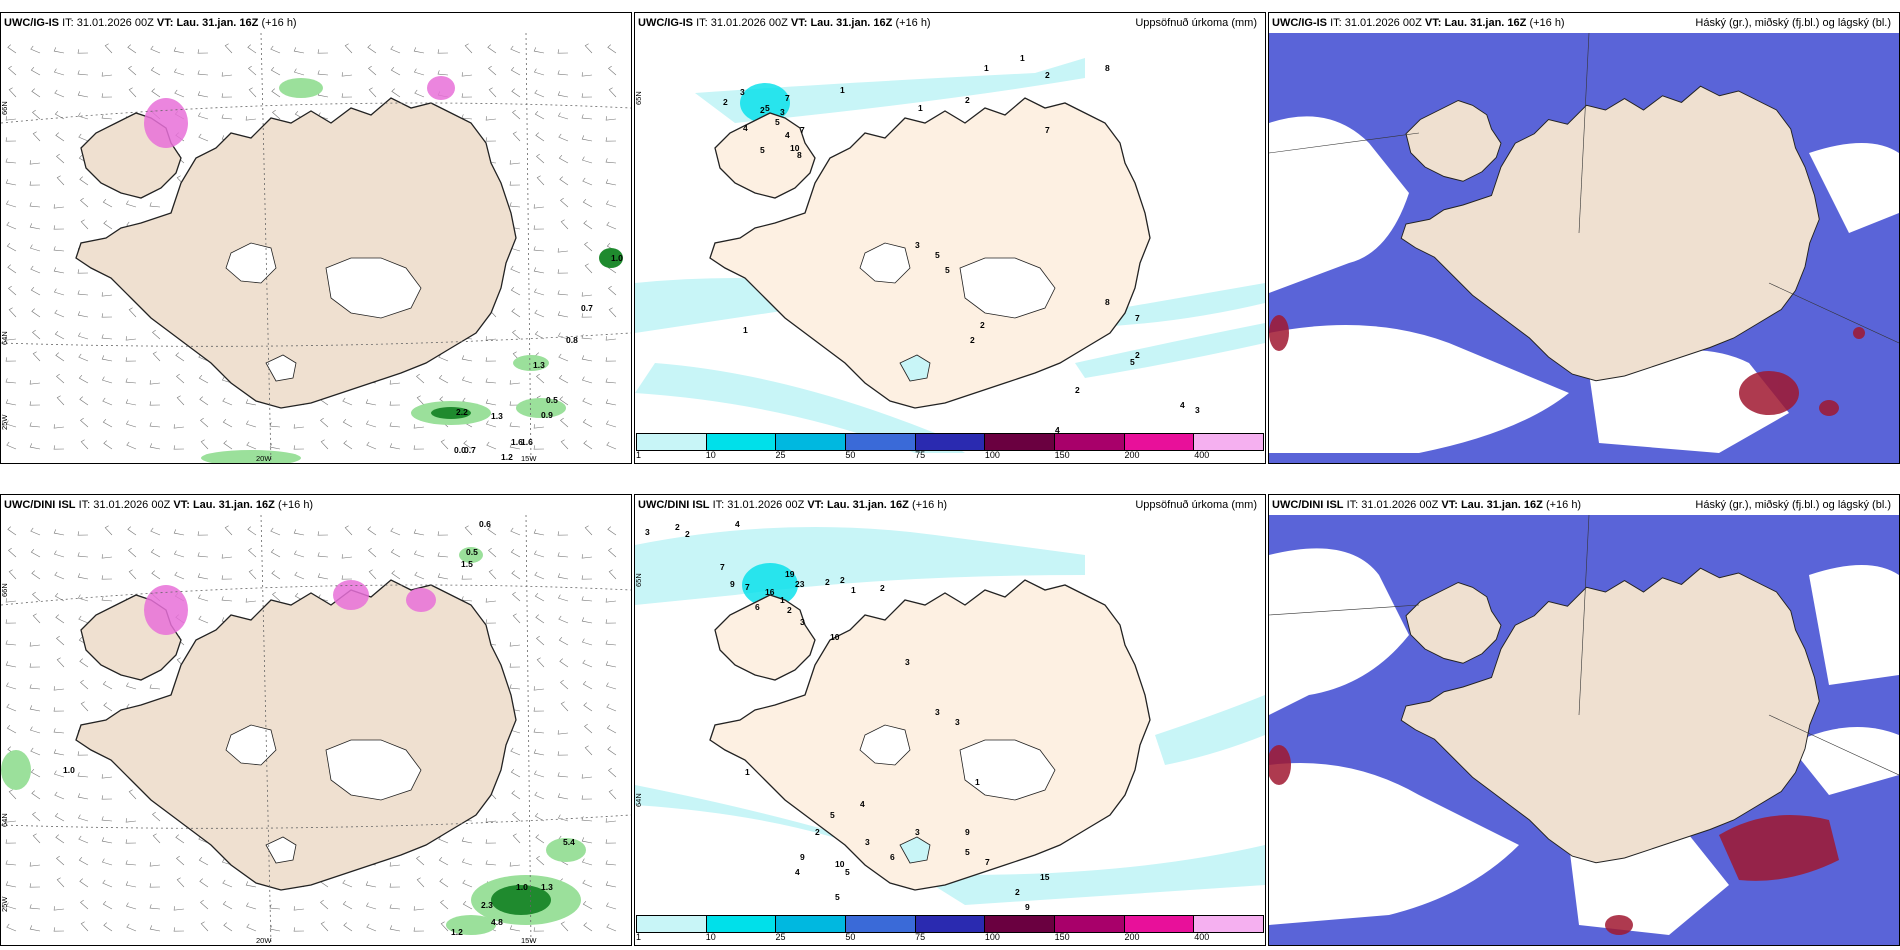 The image size is (1900, 950). I want to click on map-value-label: 9, so click(967, 832).